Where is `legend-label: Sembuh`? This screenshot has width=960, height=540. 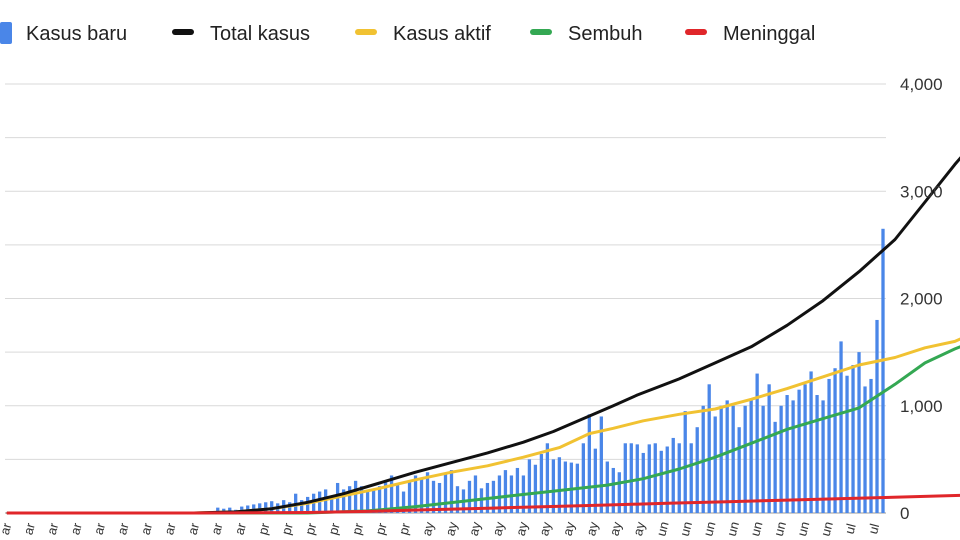 legend-label: Sembuh is located at coordinates (605, 34).